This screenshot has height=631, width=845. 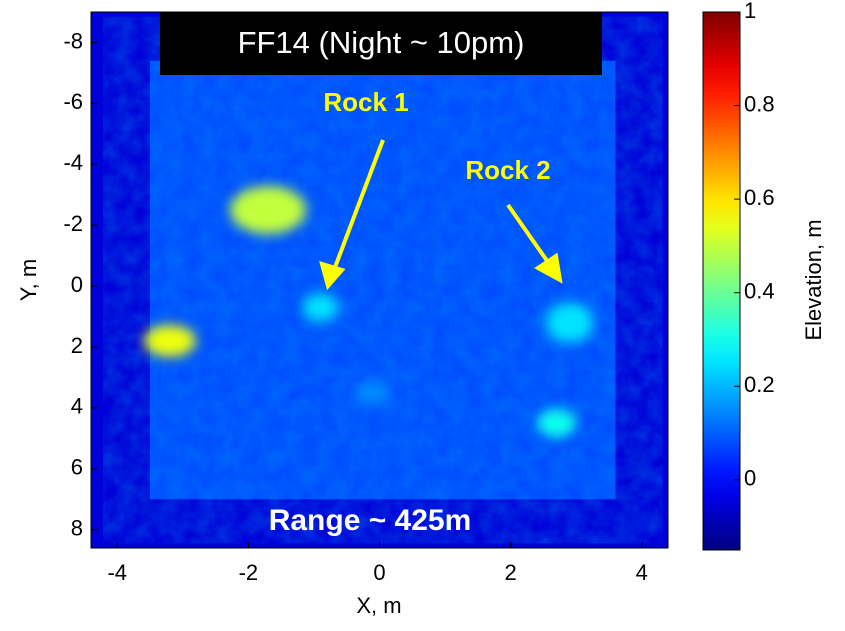 What do you see at coordinates (77, 345) in the screenshot?
I see `y-tick-label: 2` at bounding box center [77, 345].